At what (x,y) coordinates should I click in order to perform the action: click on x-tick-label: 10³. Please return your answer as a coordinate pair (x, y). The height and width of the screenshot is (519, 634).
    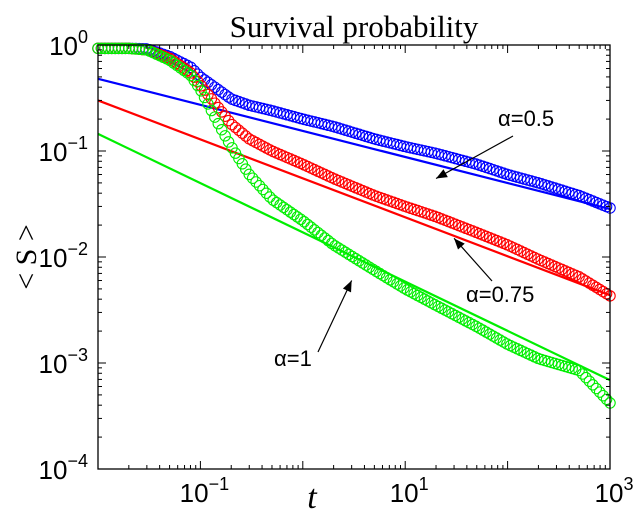
    Looking at the image, I should click on (614, 491).